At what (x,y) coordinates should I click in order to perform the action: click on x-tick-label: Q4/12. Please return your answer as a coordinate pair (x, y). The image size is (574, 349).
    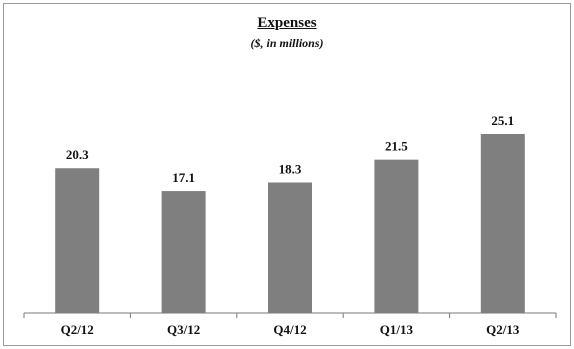
    Looking at the image, I should click on (289, 329).